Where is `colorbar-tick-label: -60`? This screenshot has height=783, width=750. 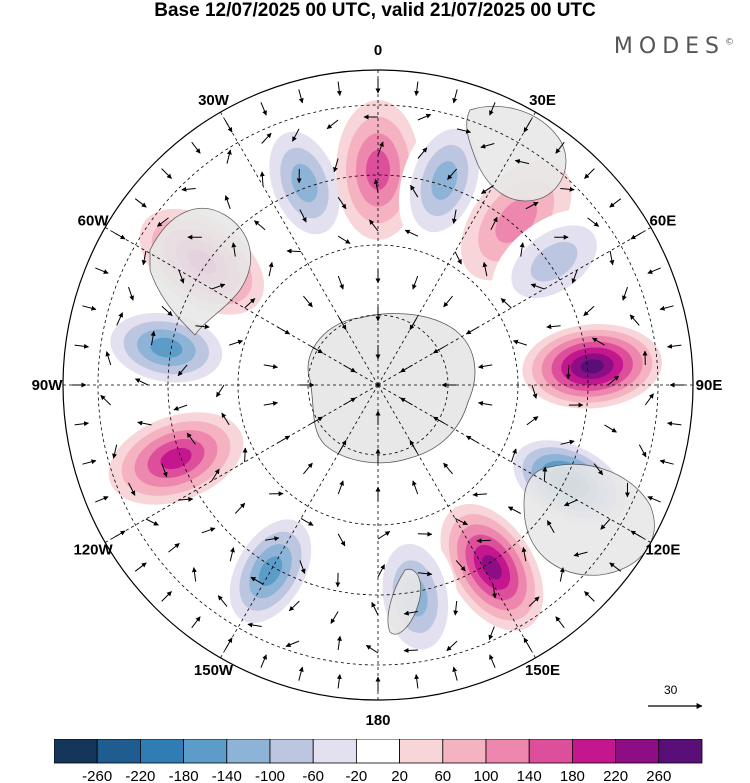
colorbar-tick-label: -60 is located at coordinates (313, 775).